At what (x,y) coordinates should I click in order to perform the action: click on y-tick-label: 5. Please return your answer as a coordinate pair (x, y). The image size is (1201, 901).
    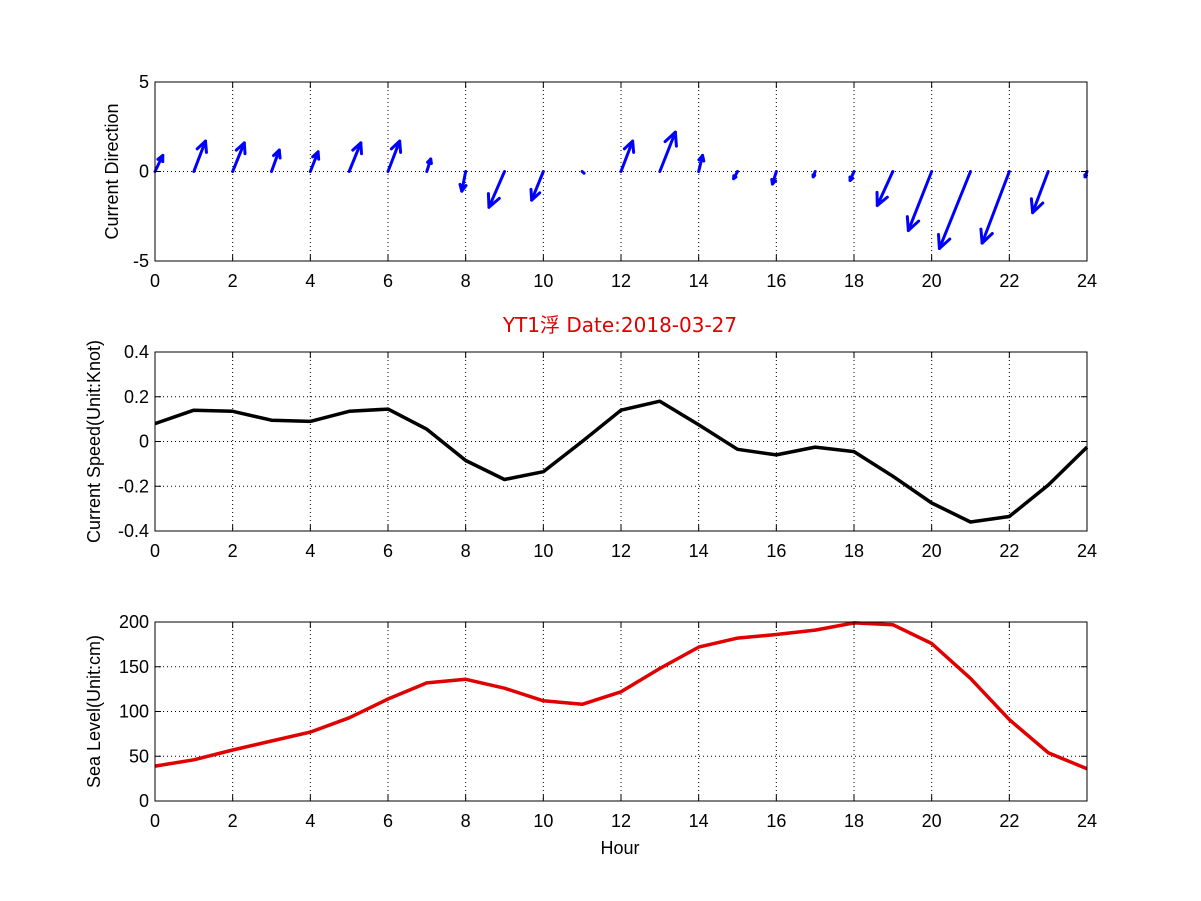
    Looking at the image, I should click on (144, 82).